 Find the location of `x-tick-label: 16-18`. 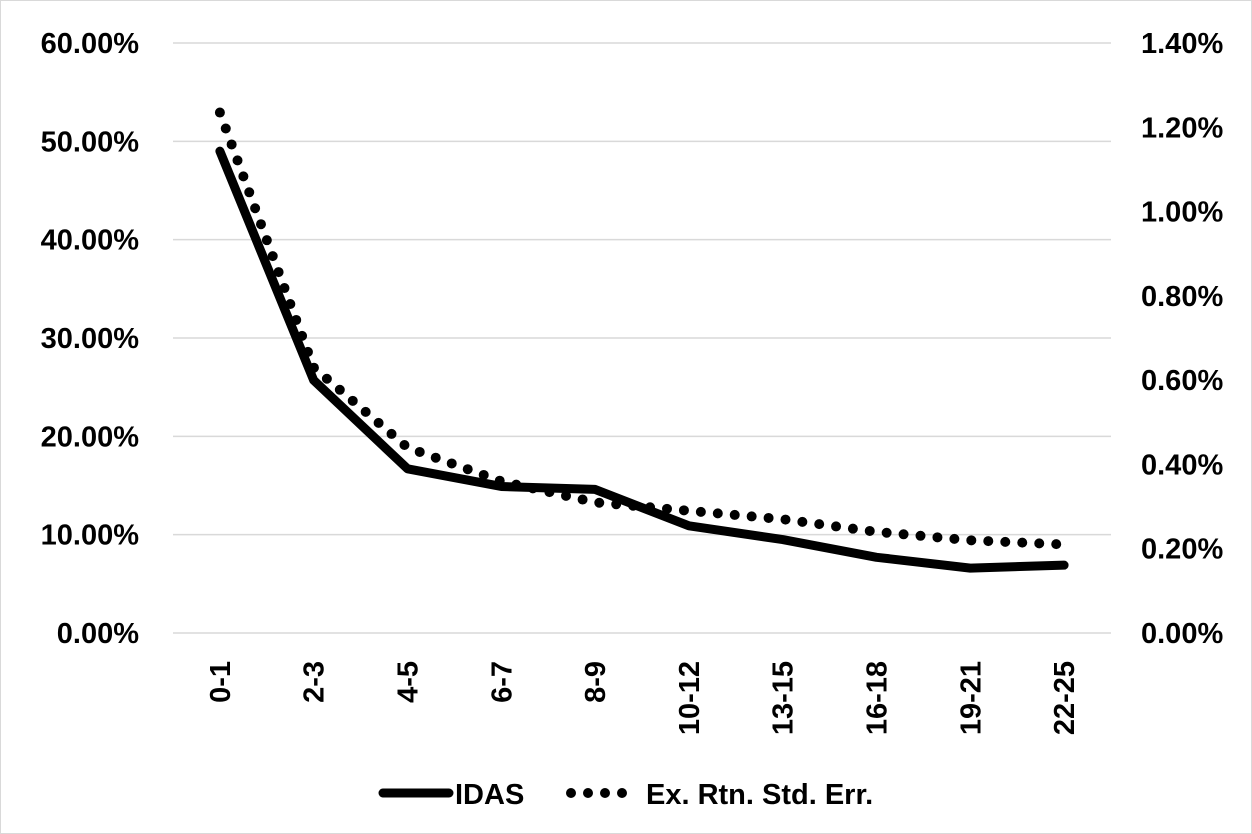

x-tick-label: 16-18 is located at coordinates (878, 698).